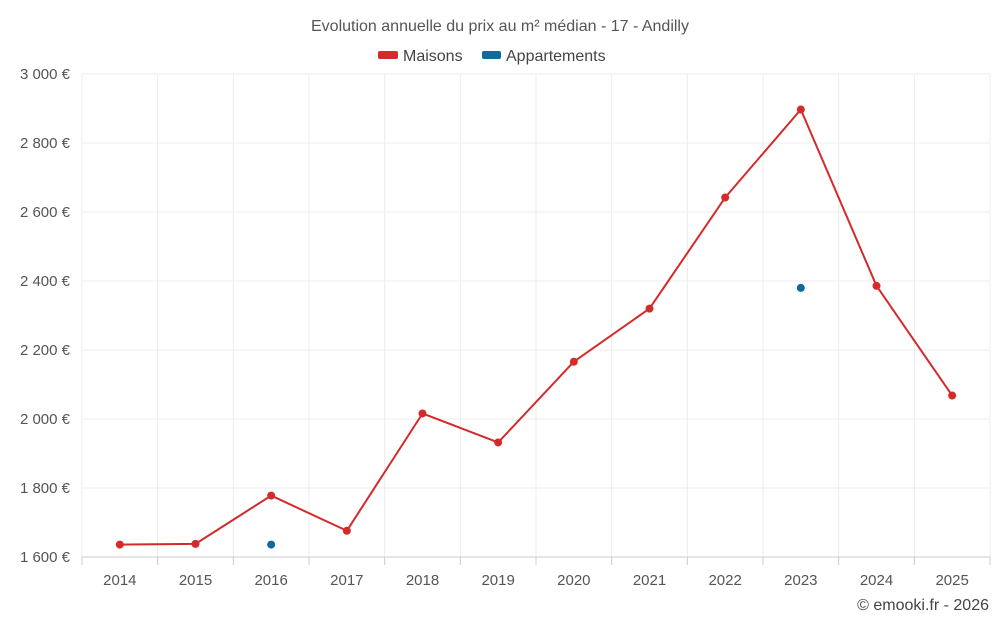  I want to click on x-tick-label: 2024, so click(876, 580).